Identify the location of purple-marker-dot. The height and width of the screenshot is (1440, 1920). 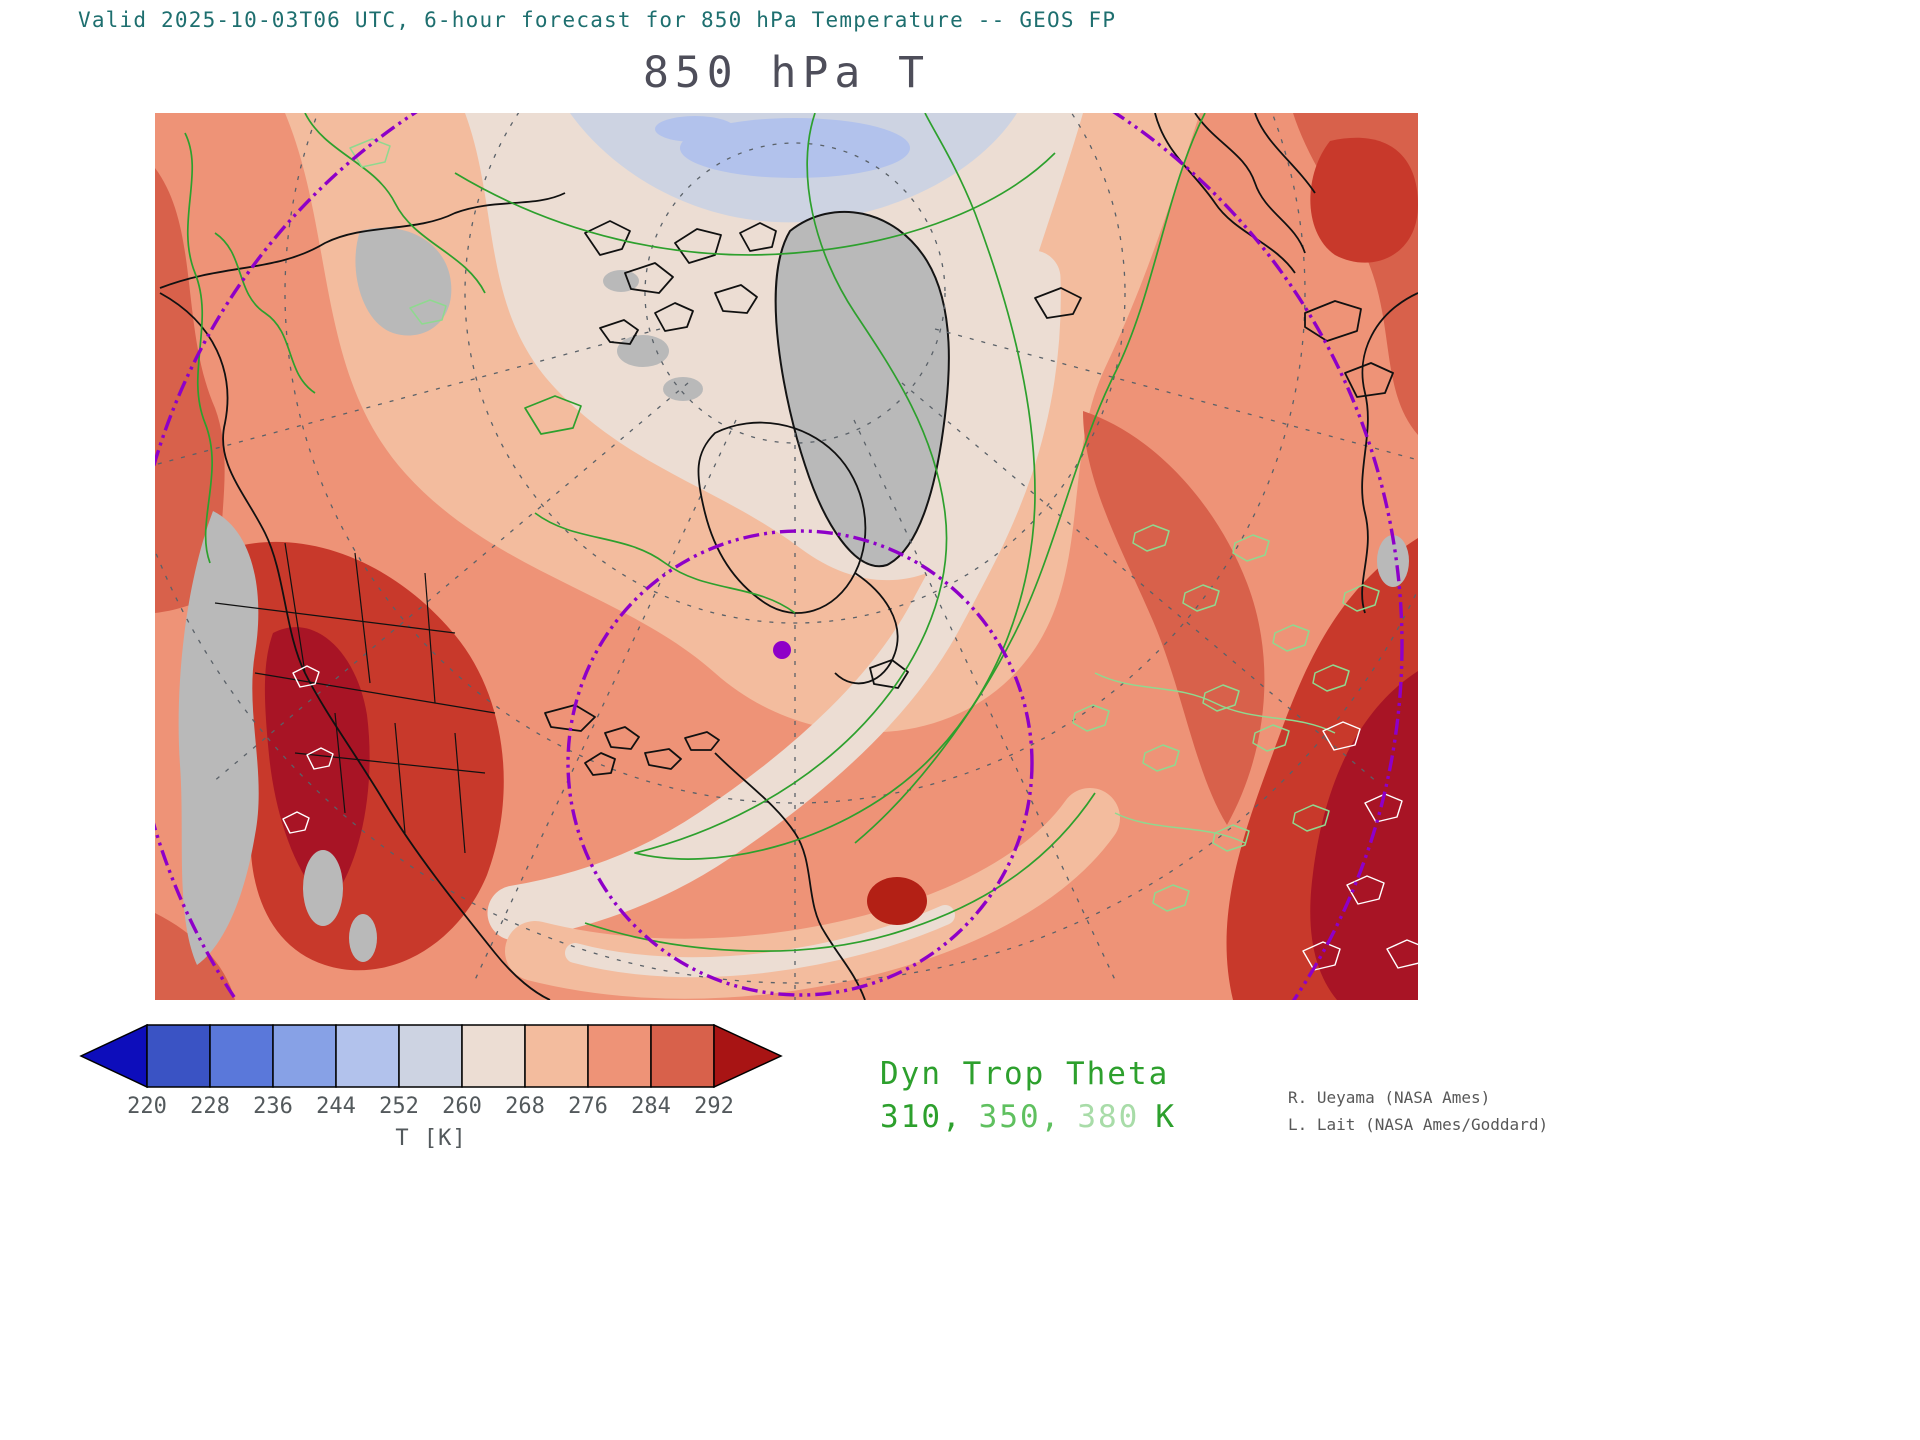
(782, 650).